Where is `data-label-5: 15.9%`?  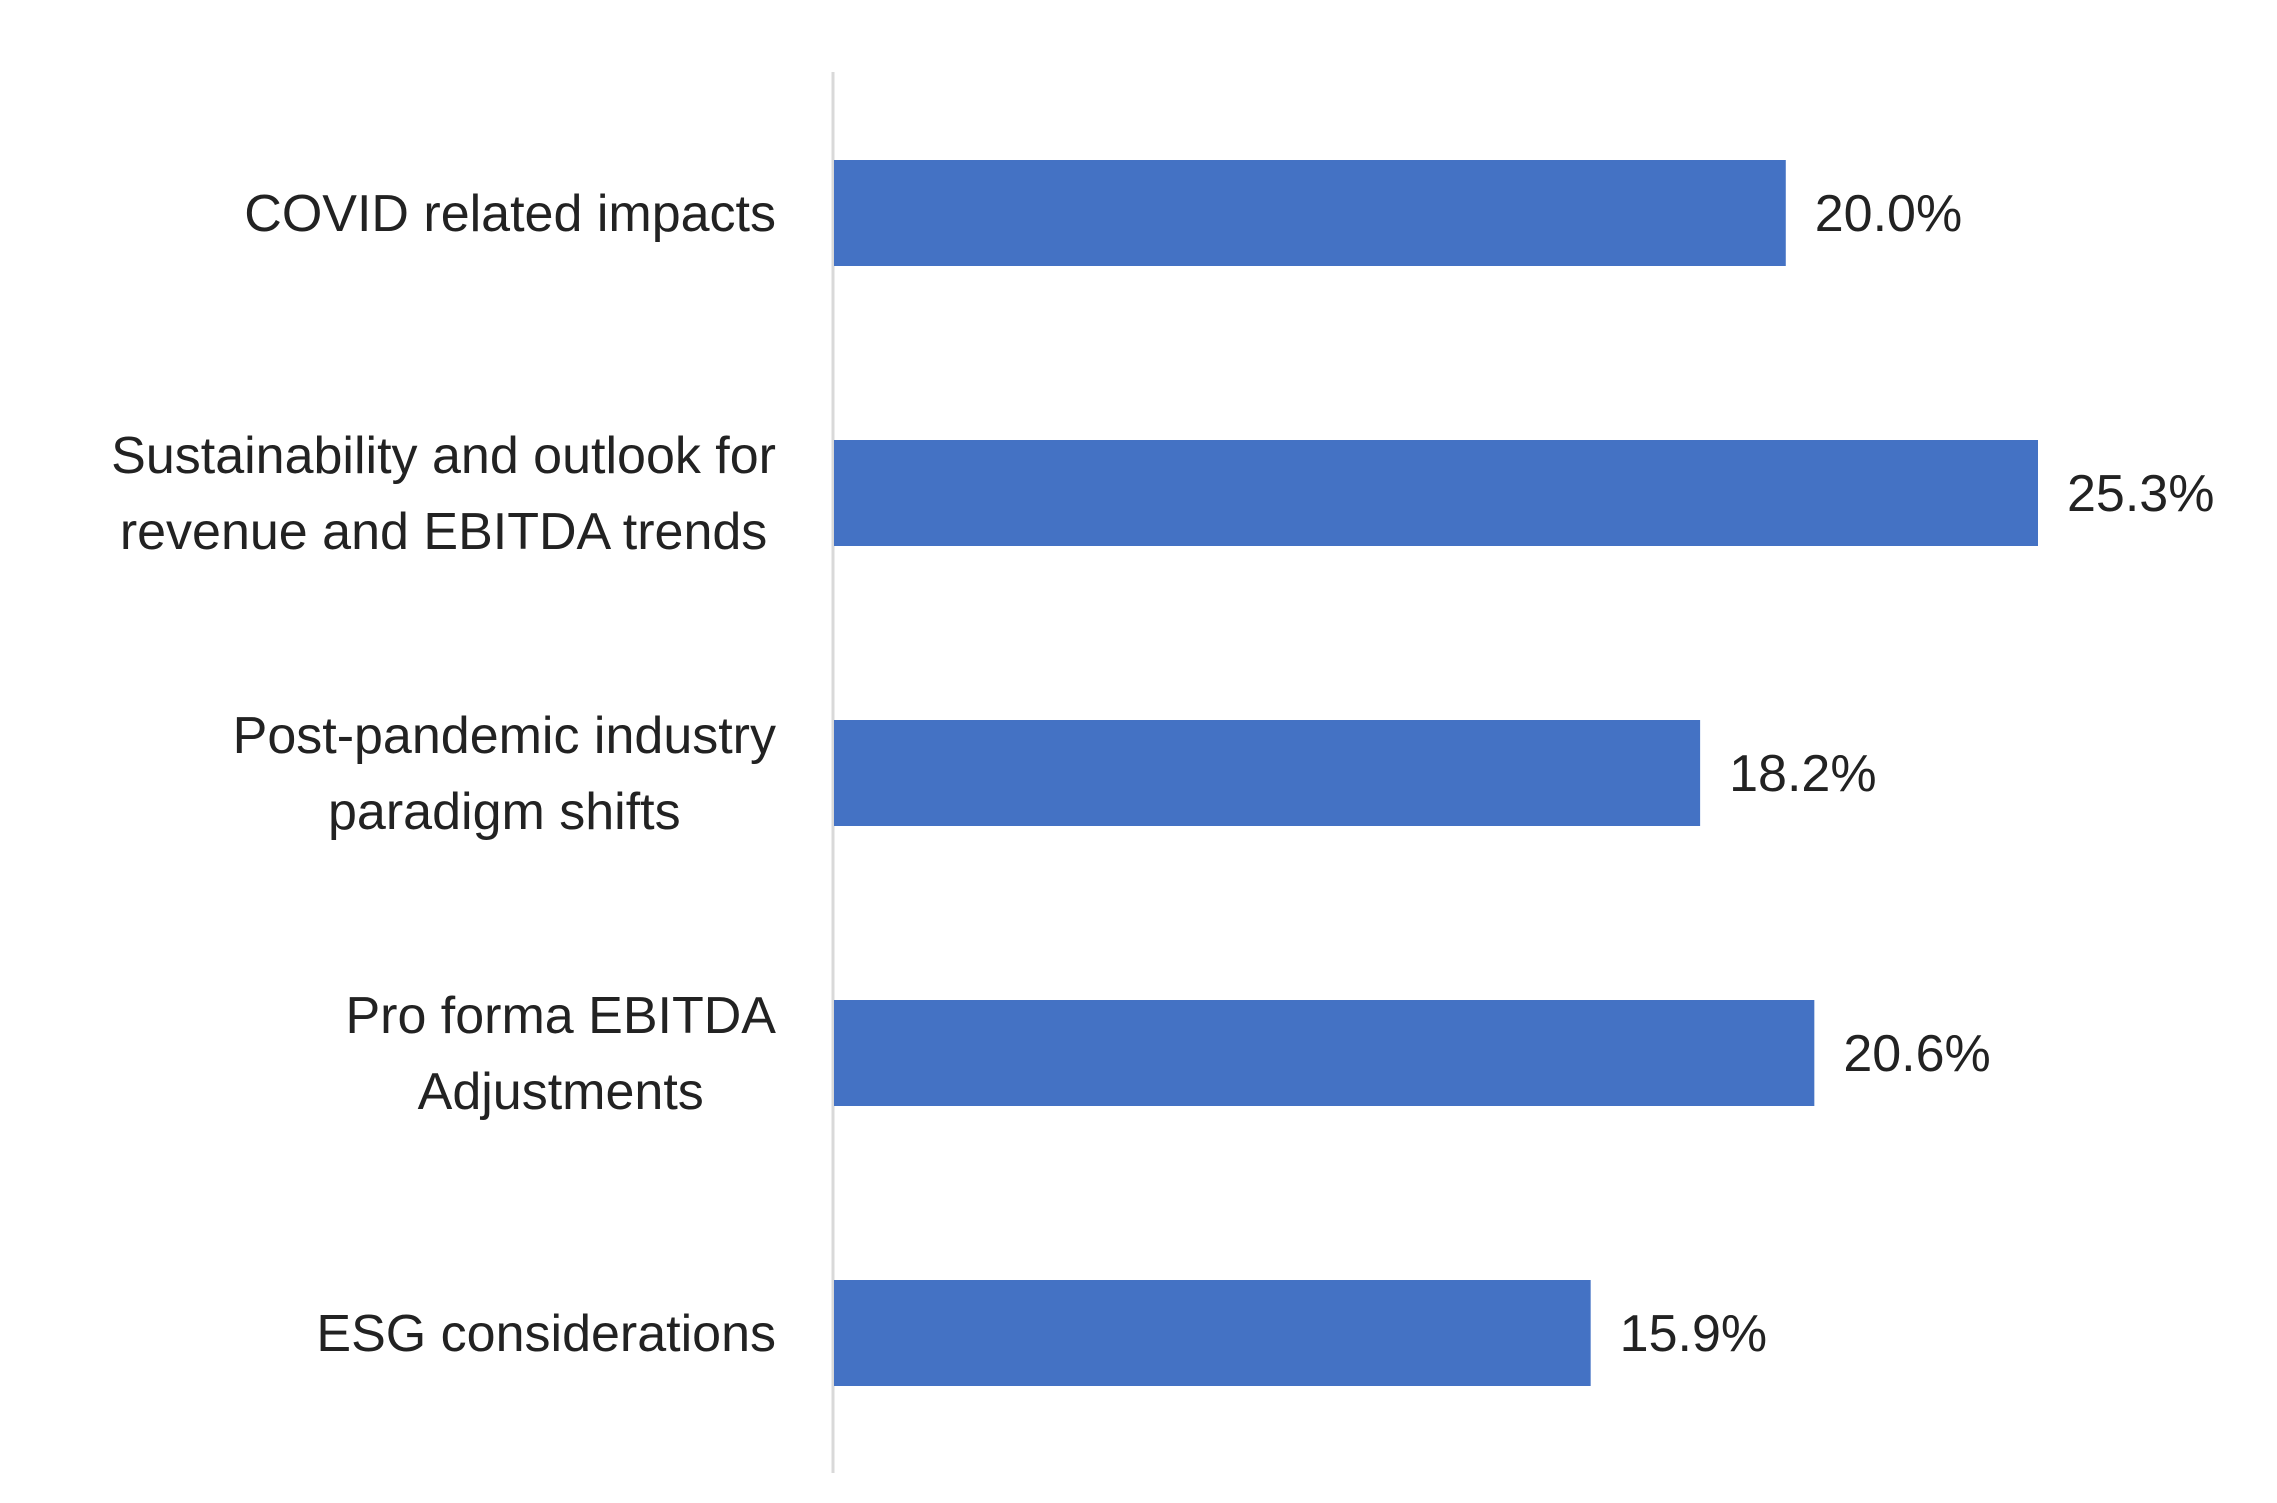 data-label-5: 15.9% is located at coordinates (1693, 1334).